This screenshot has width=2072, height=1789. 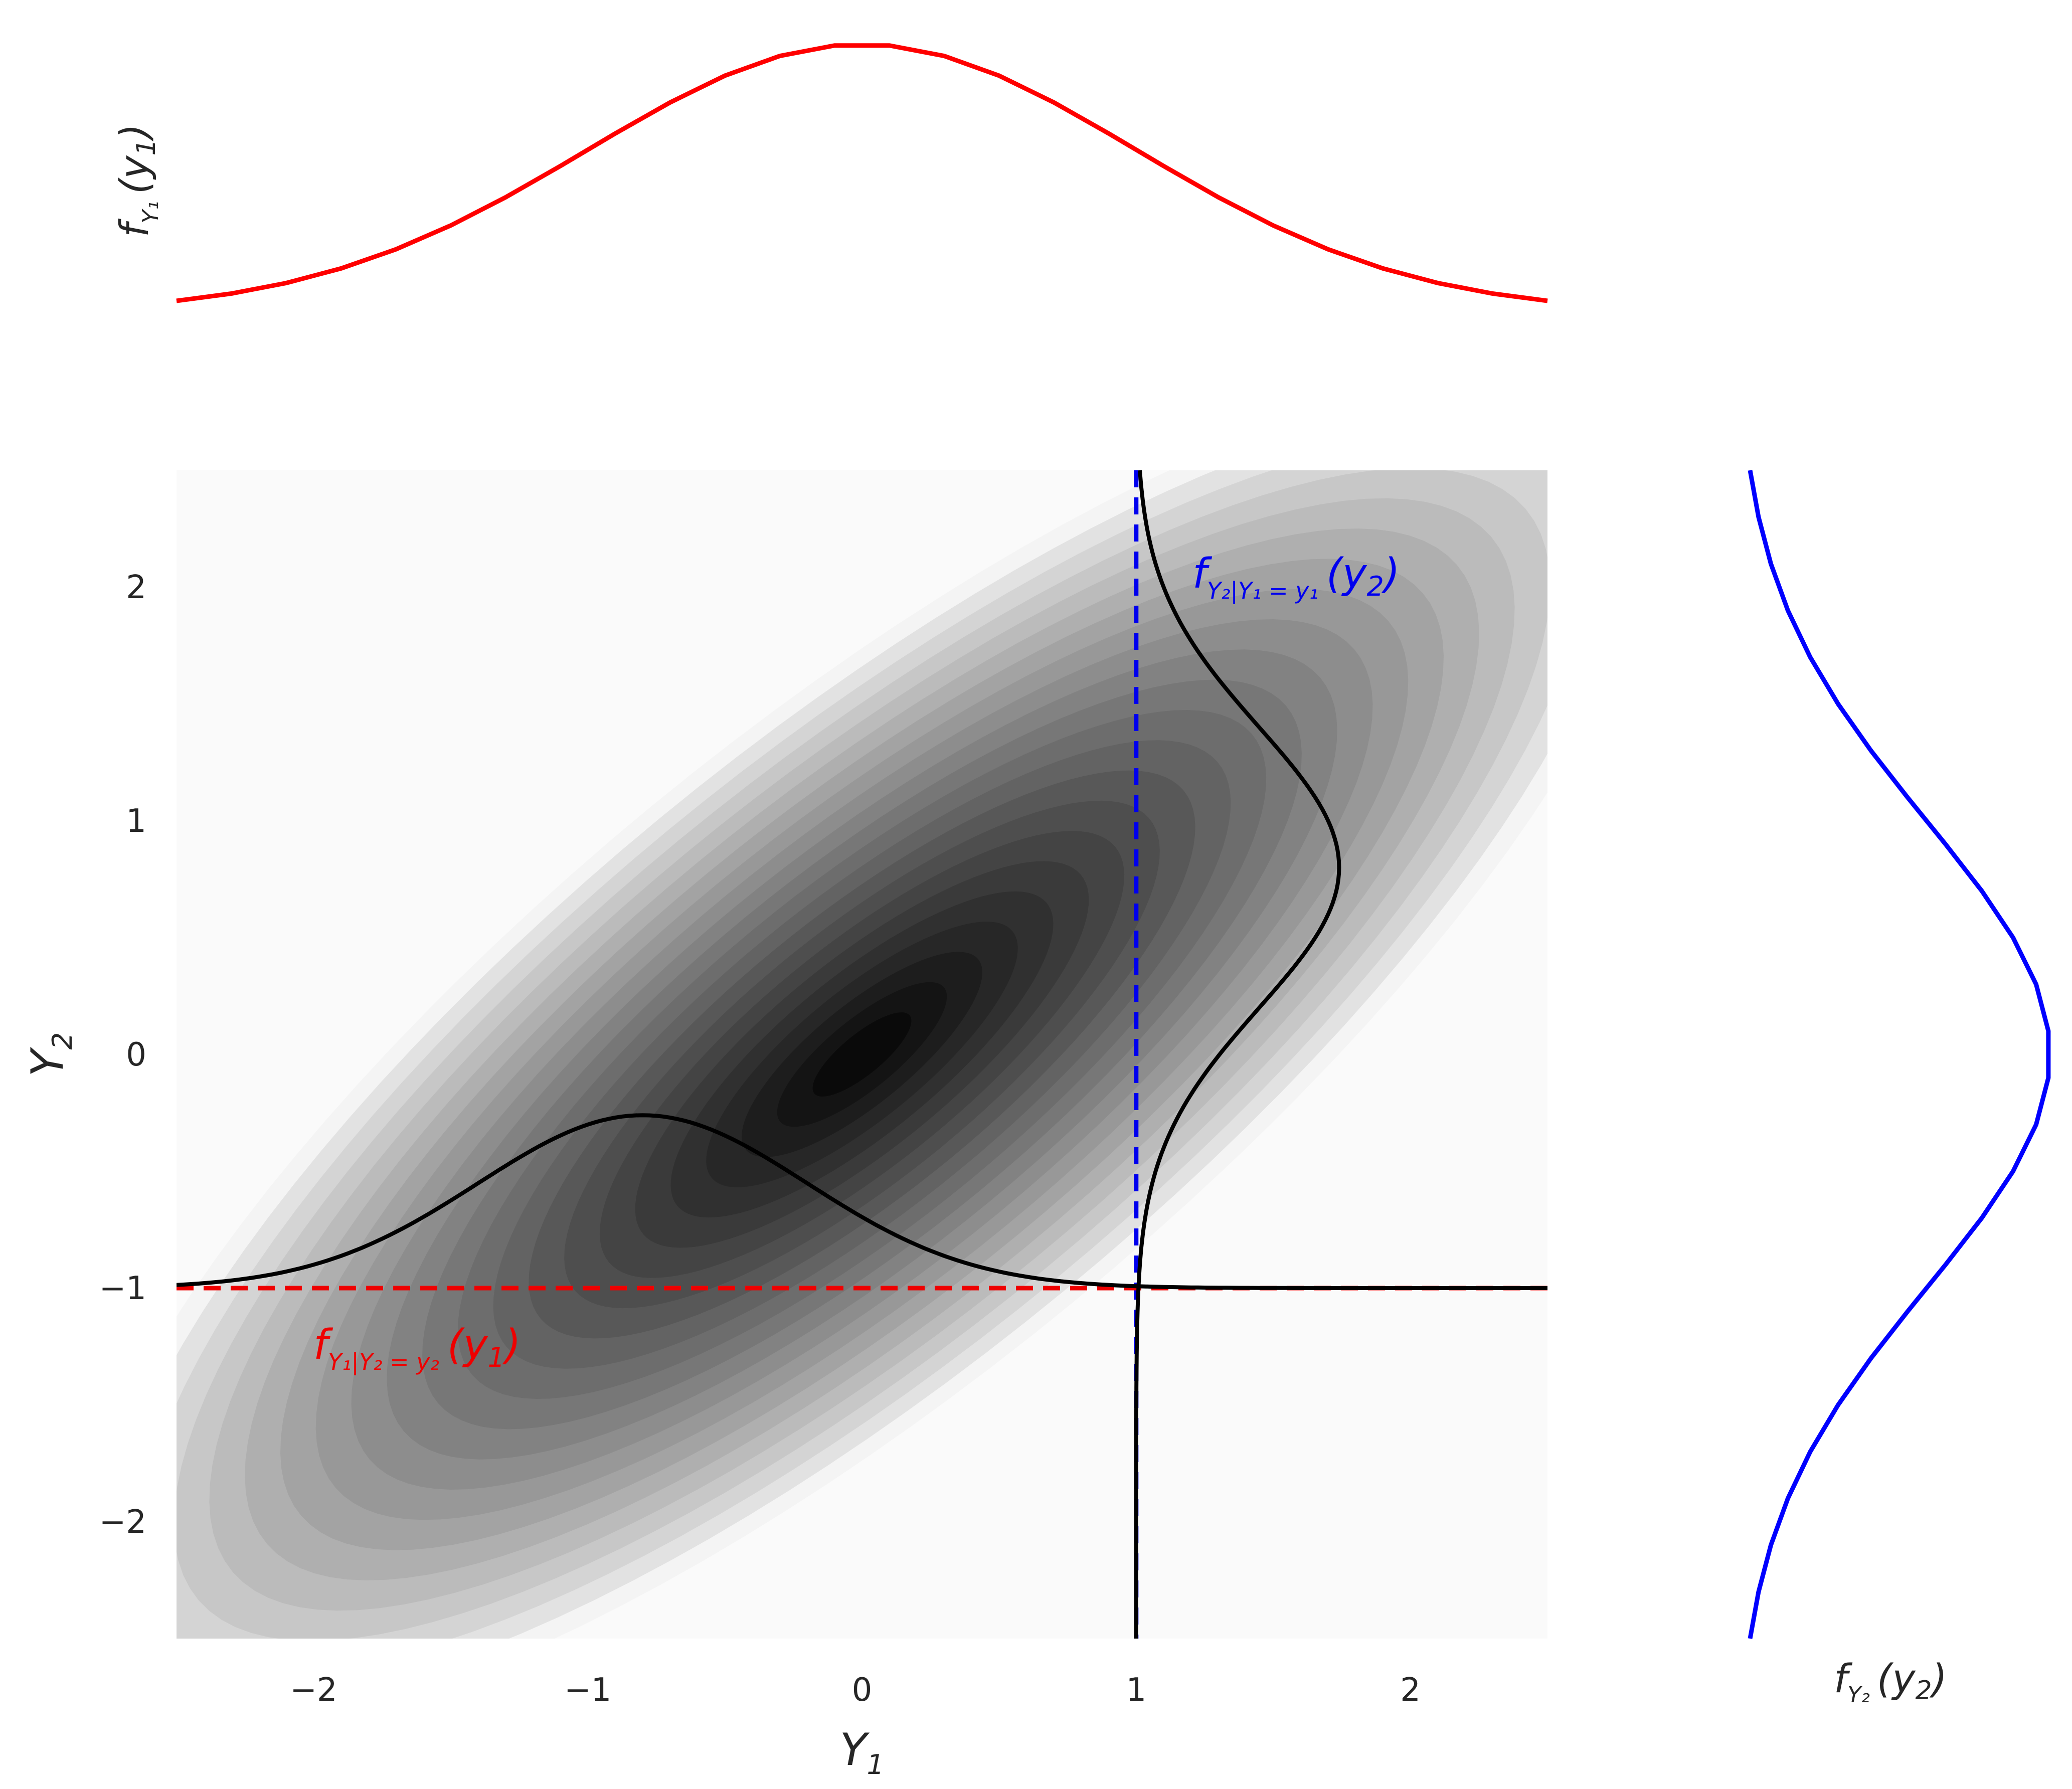 I want to click on marginal-density-y2, so click(x=1899, y=1055).